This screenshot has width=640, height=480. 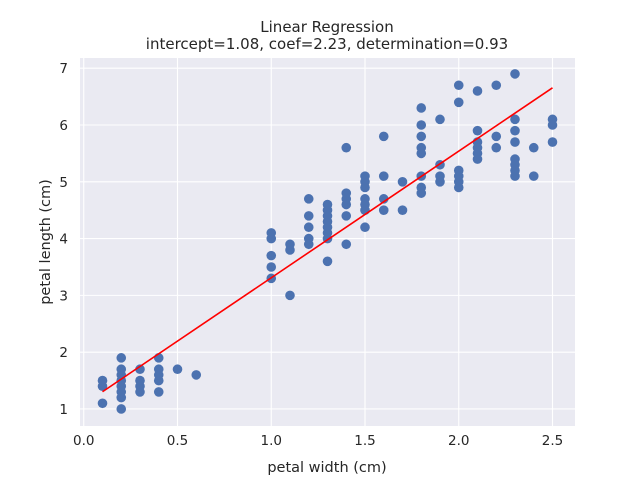 I want to click on x-tick-label: 0.0, so click(x=83, y=441).